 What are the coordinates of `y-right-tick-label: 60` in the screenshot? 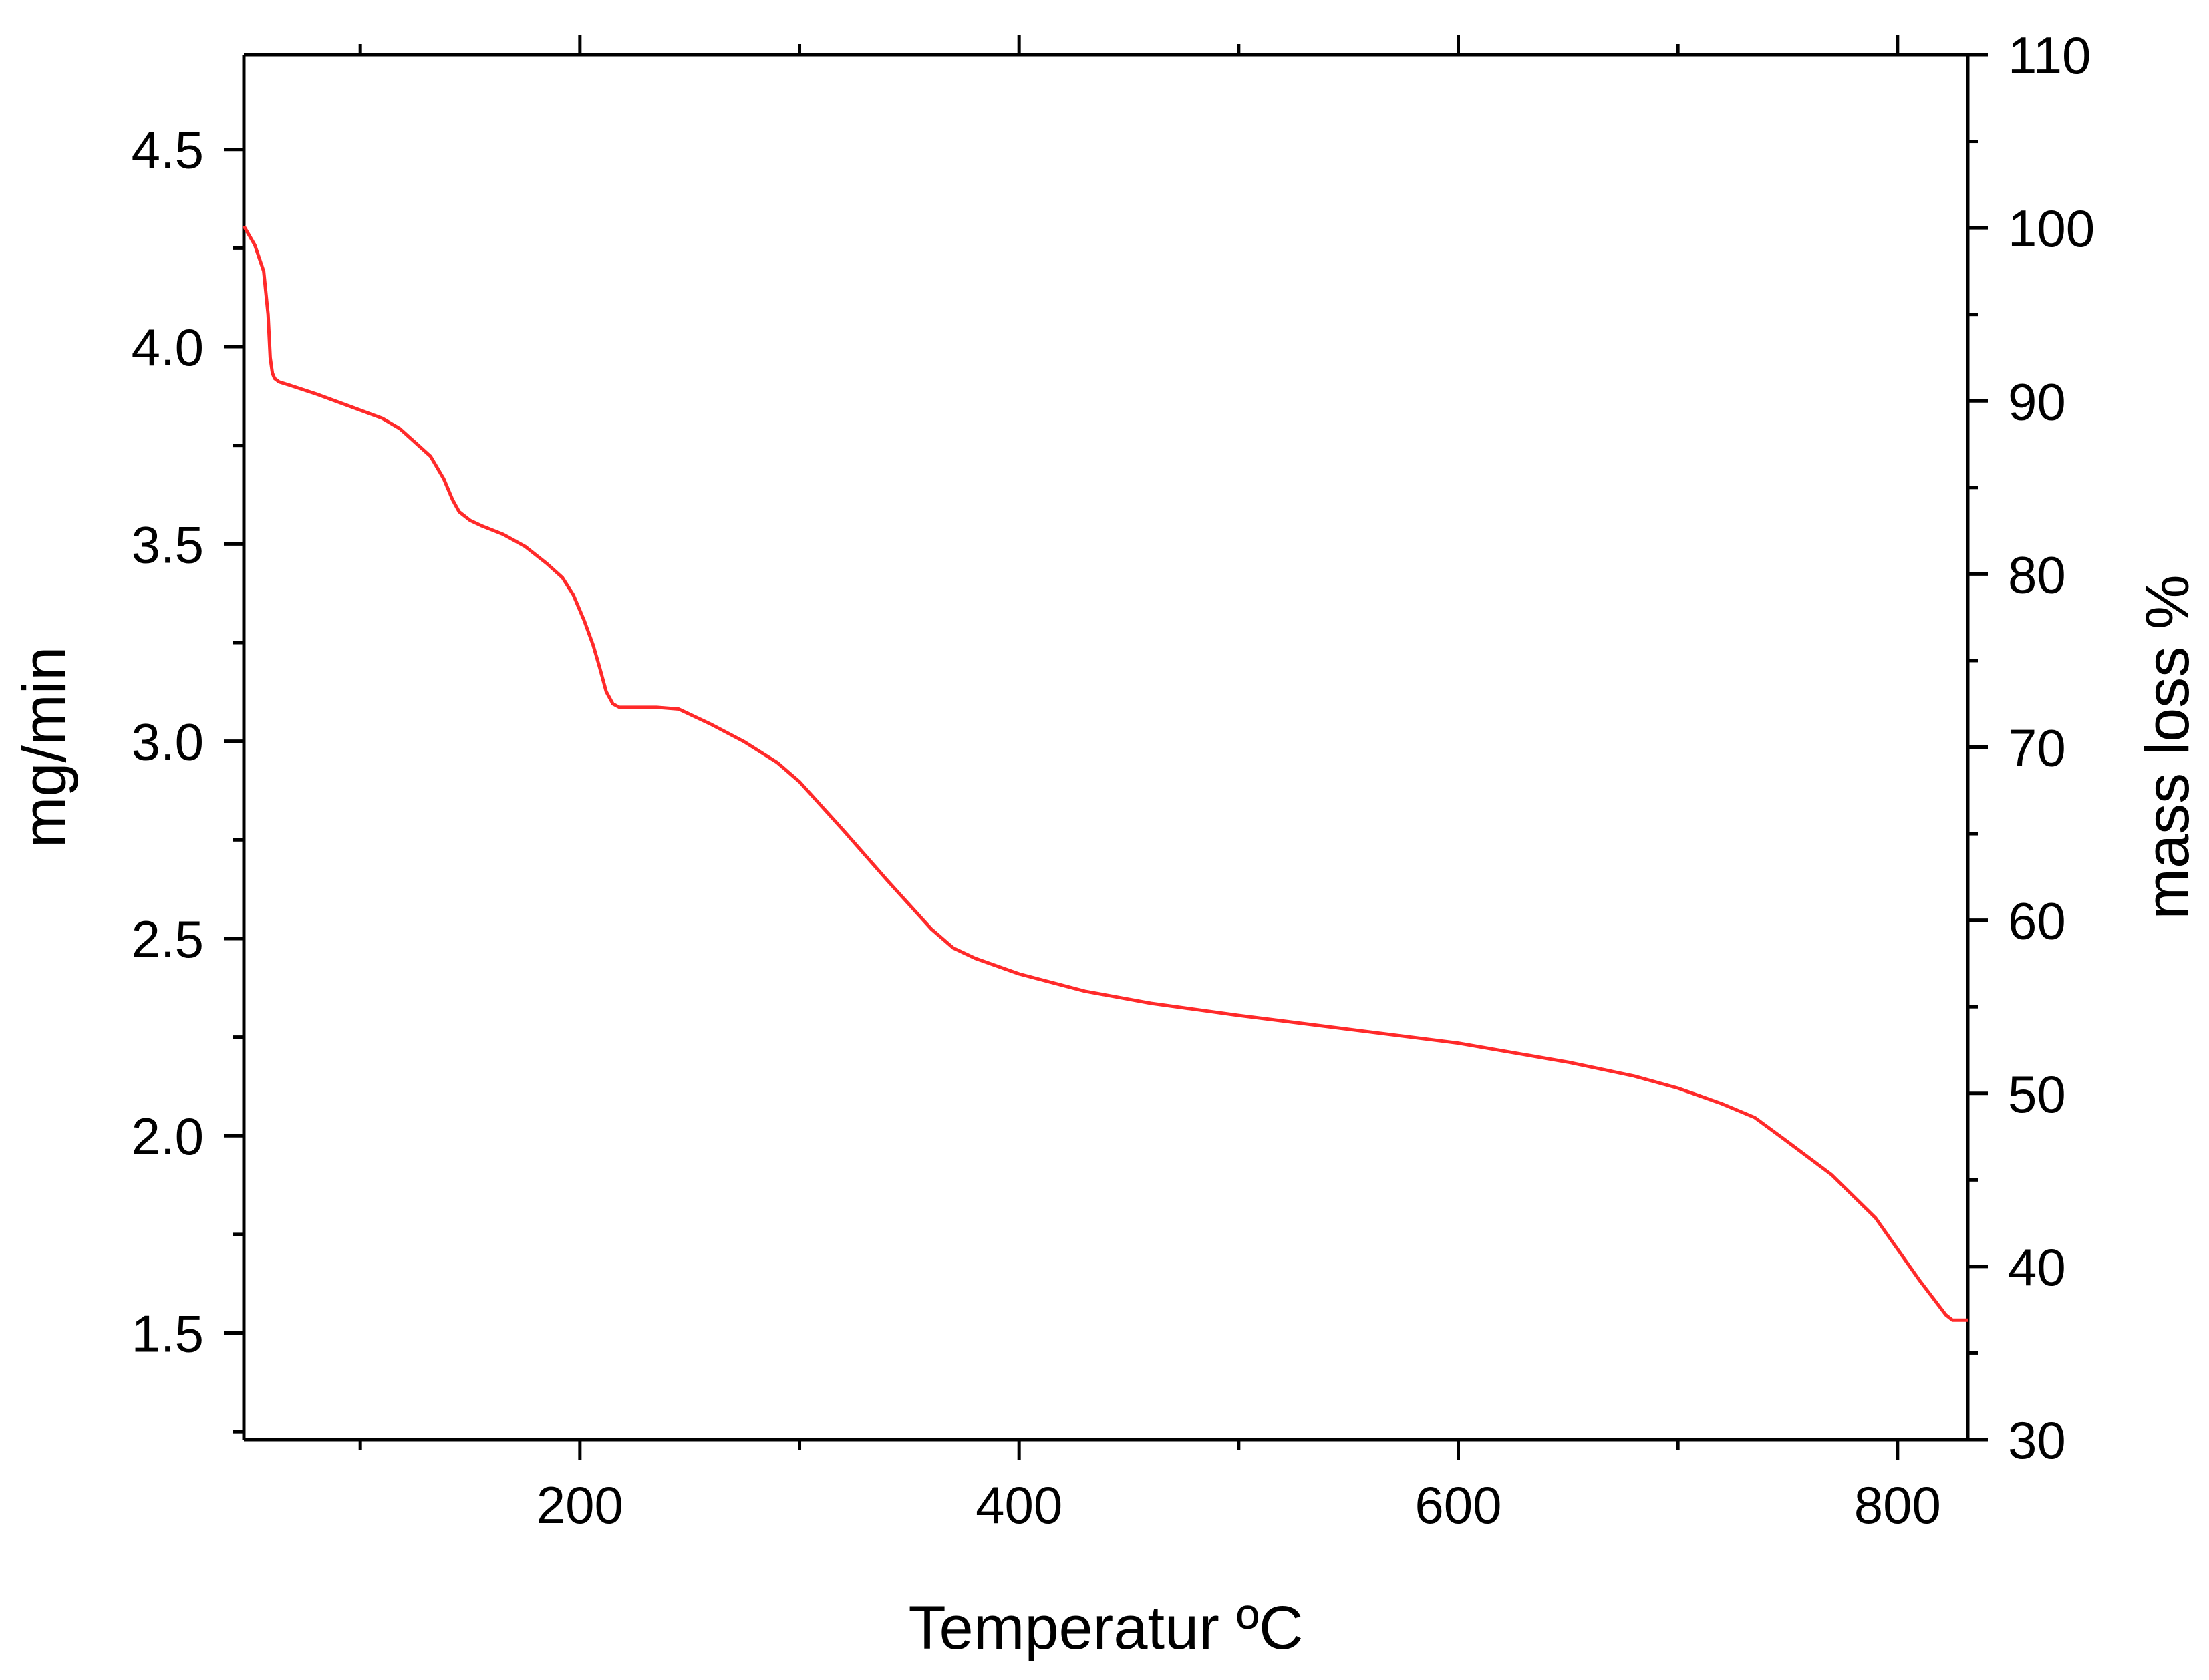 It's located at (2037, 921).